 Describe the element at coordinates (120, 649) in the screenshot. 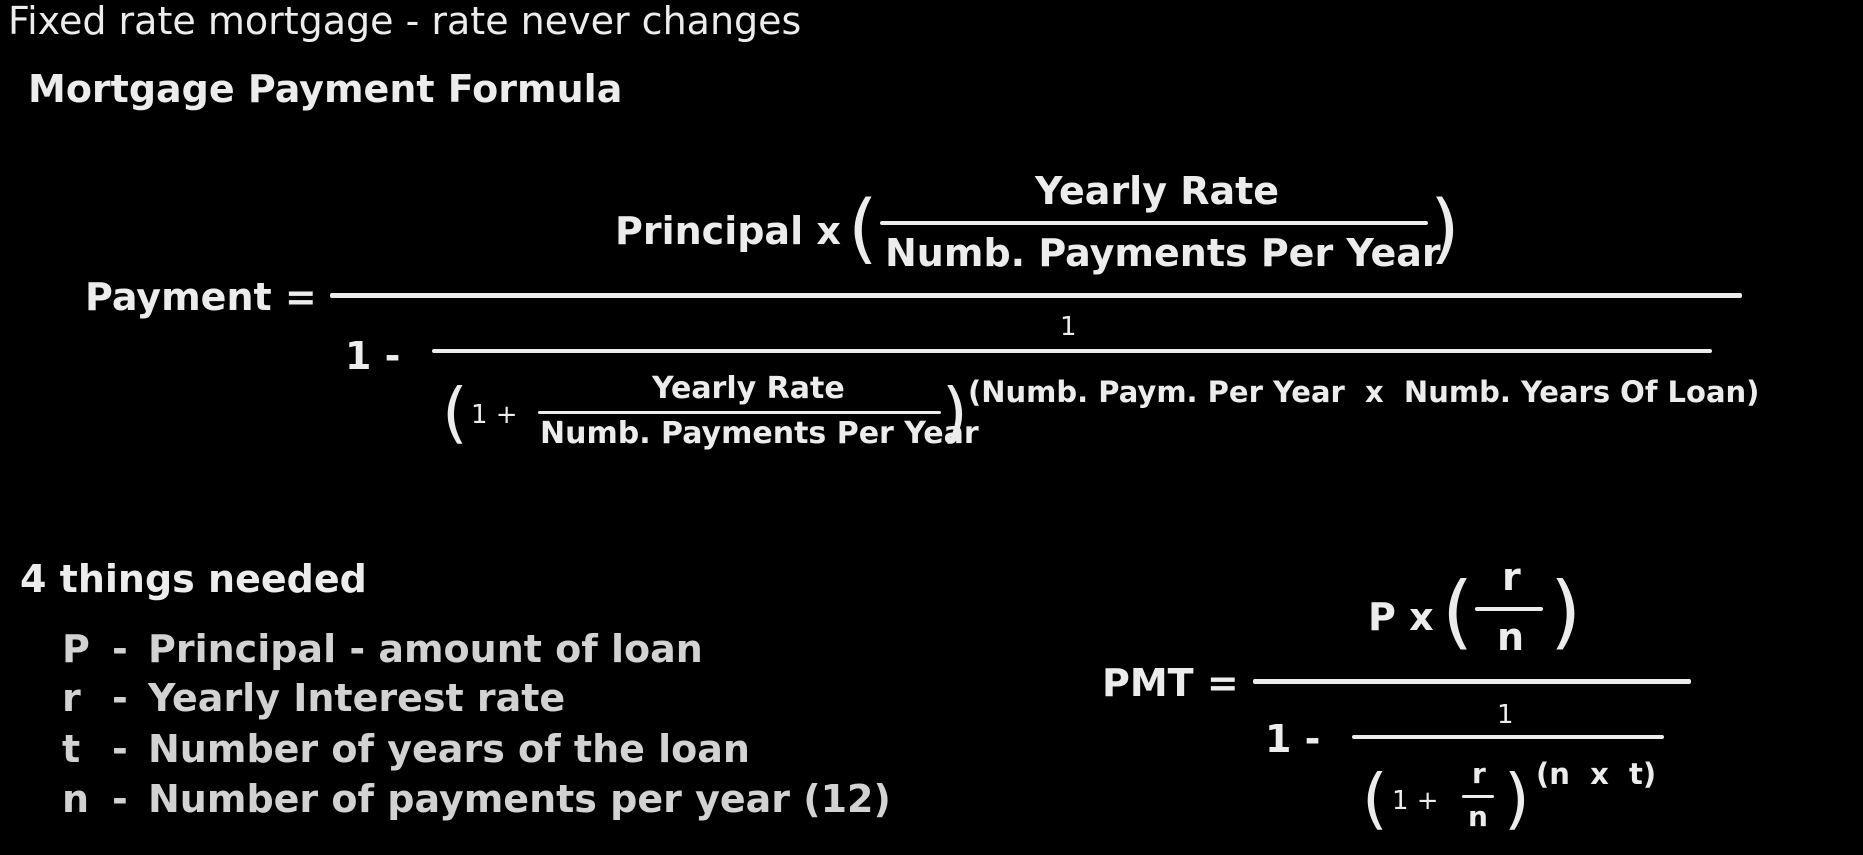

I see `needed-dash-0: -` at that location.